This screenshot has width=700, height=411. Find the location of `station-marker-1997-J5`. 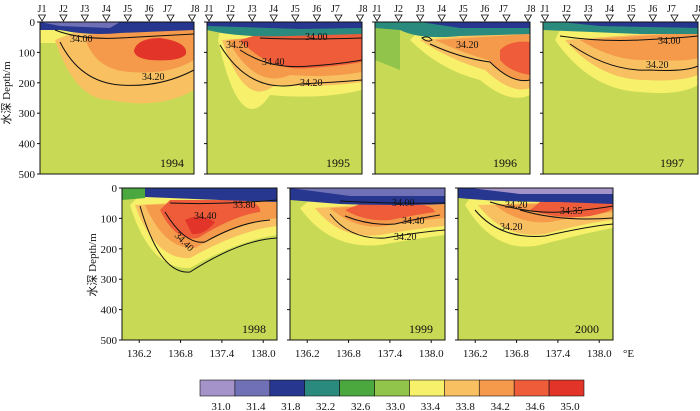

station-marker-1997-J5 is located at coordinates (631, 18).